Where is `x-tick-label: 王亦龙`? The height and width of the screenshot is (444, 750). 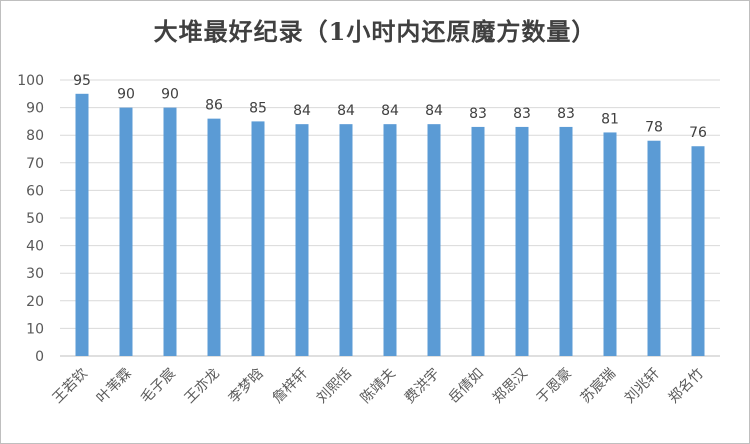
x-tick-label: 王亦龙 is located at coordinates (202, 386).